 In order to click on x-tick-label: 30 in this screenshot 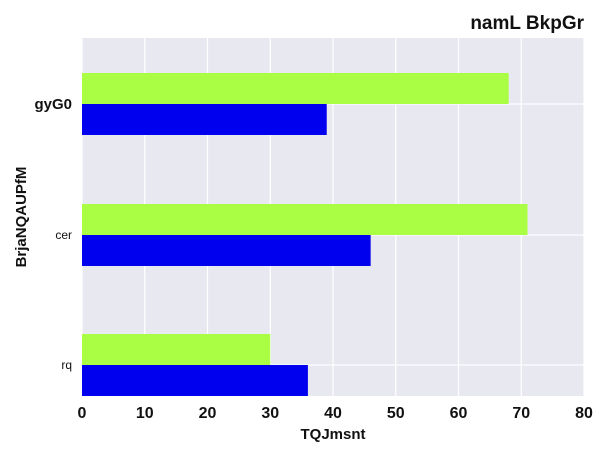, I will do `click(270, 413)`.